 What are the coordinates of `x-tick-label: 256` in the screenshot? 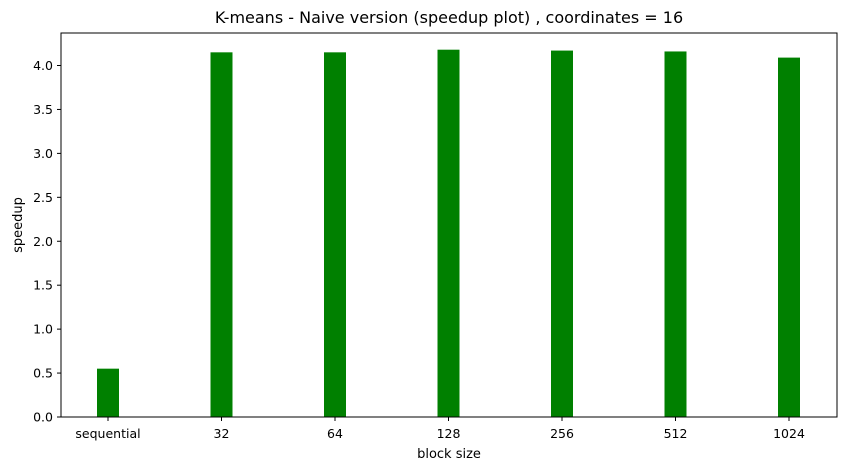 It's located at (562, 433).